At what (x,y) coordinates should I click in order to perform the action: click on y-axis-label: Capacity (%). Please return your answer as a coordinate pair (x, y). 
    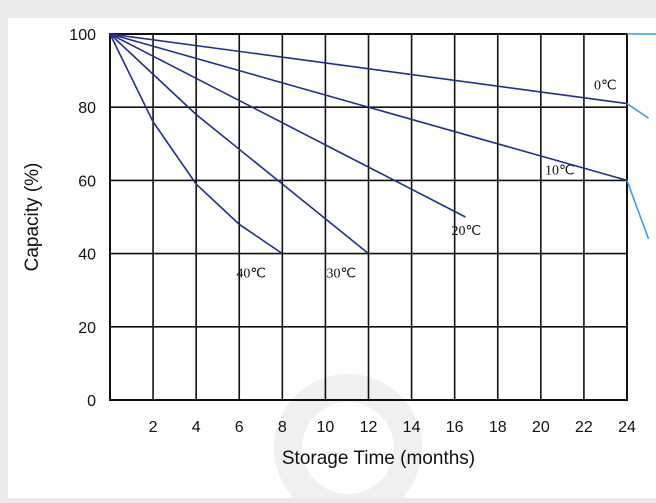
    Looking at the image, I should click on (32, 217).